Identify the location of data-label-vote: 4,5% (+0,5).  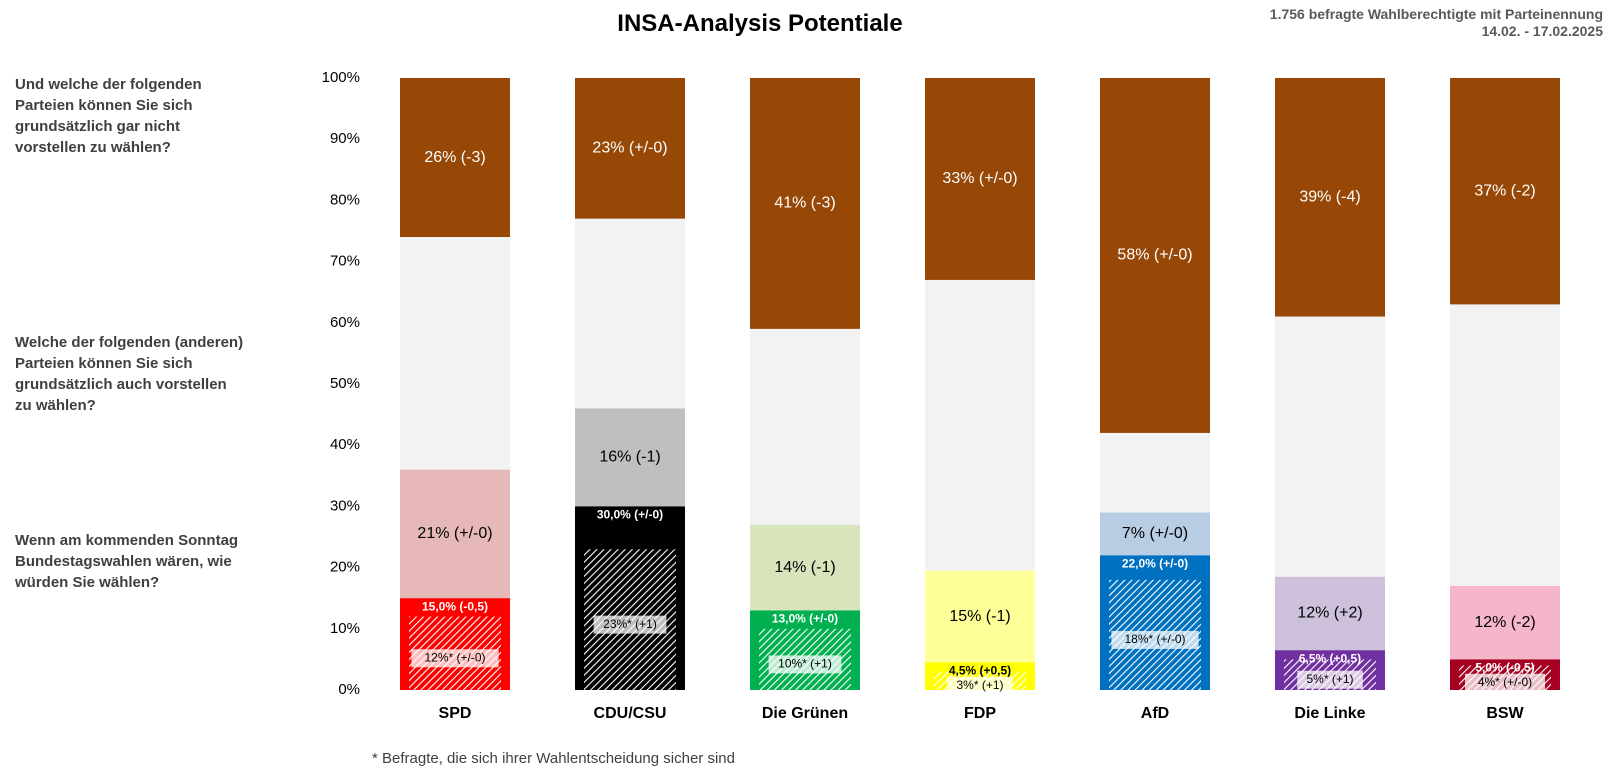
(980, 671).